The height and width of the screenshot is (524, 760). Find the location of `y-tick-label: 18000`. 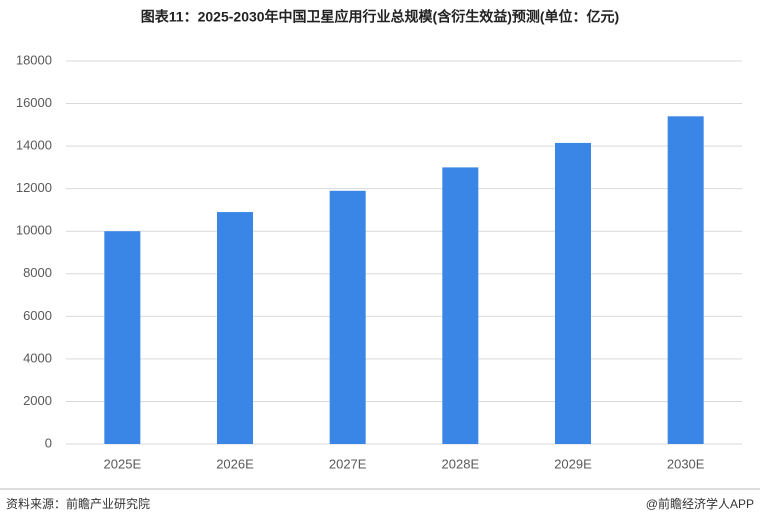

y-tick-label: 18000 is located at coordinates (34, 59).